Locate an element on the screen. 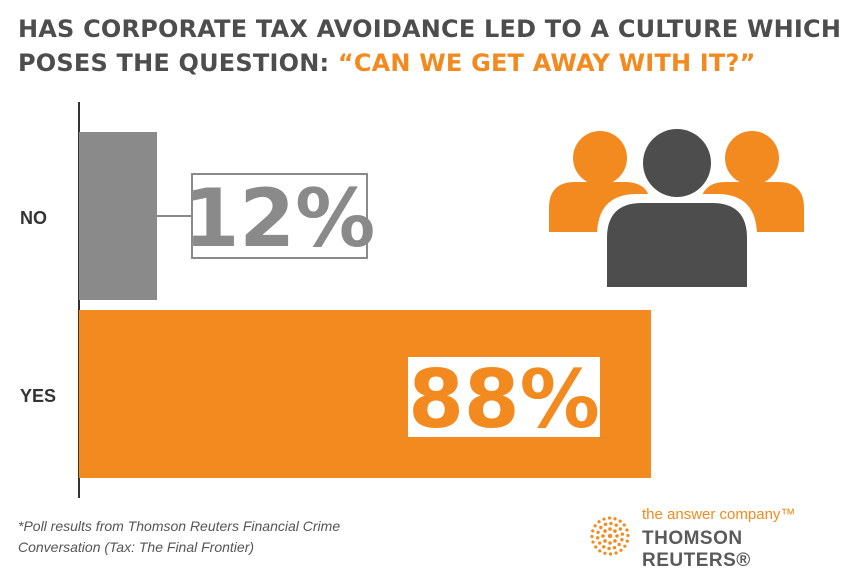 This screenshot has width=862, height=575. people-group-icon is located at coordinates (676, 205).